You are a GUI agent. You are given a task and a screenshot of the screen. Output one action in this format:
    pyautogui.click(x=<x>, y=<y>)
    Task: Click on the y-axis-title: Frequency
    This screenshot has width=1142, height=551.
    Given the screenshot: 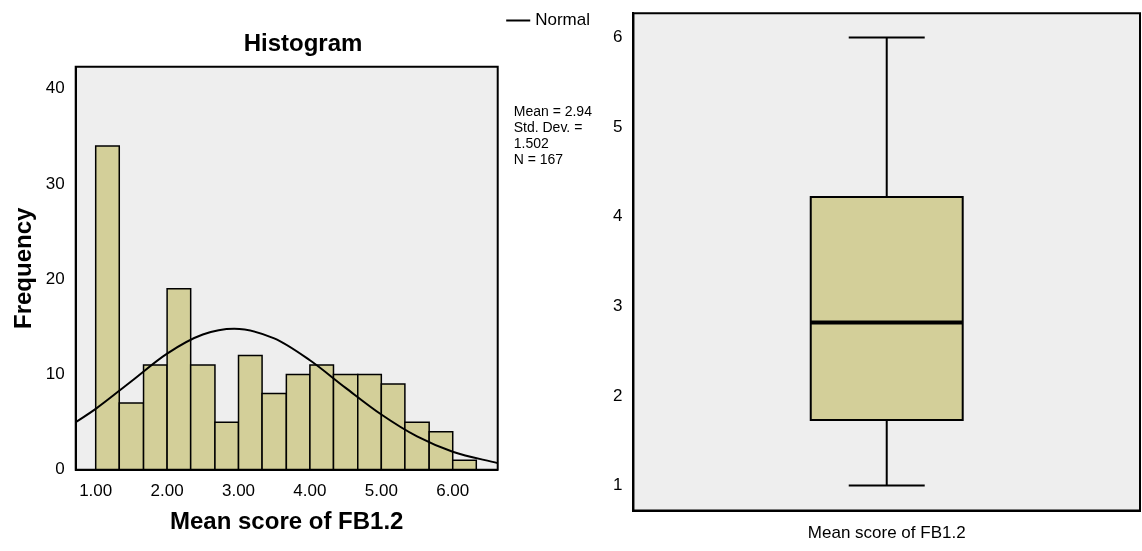 What is the action you would take?
    pyautogui.click(x=23, y=267)
    